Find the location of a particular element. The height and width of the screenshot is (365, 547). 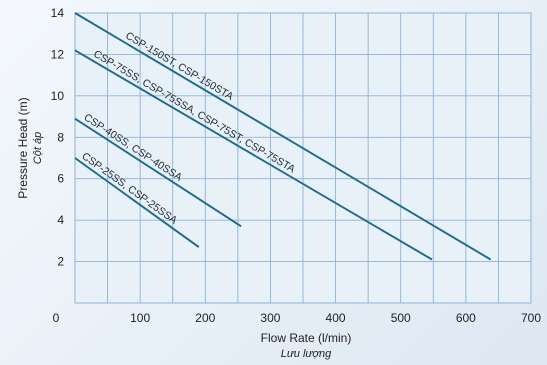

y-tick-label: 6 is located at coordinates (60, 179).